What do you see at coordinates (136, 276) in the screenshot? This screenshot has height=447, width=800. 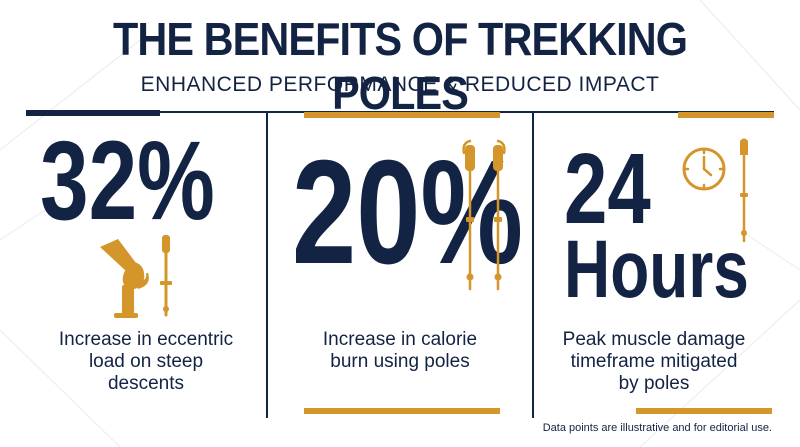 I see `knee-joint-and-pole-icon` at bounding box center [136, 276].